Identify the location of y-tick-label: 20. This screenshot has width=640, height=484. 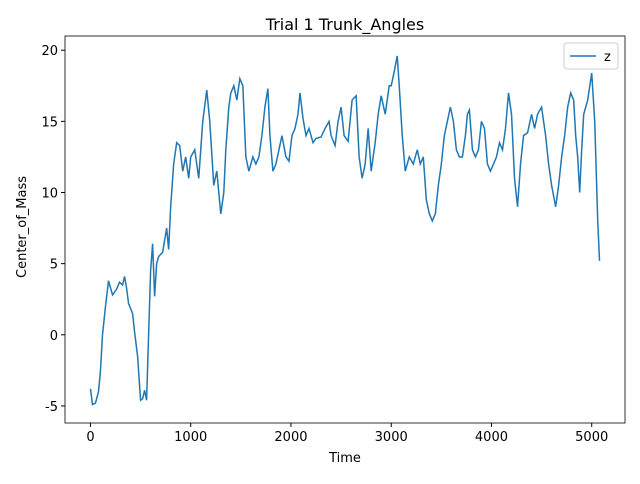
(49, 51).